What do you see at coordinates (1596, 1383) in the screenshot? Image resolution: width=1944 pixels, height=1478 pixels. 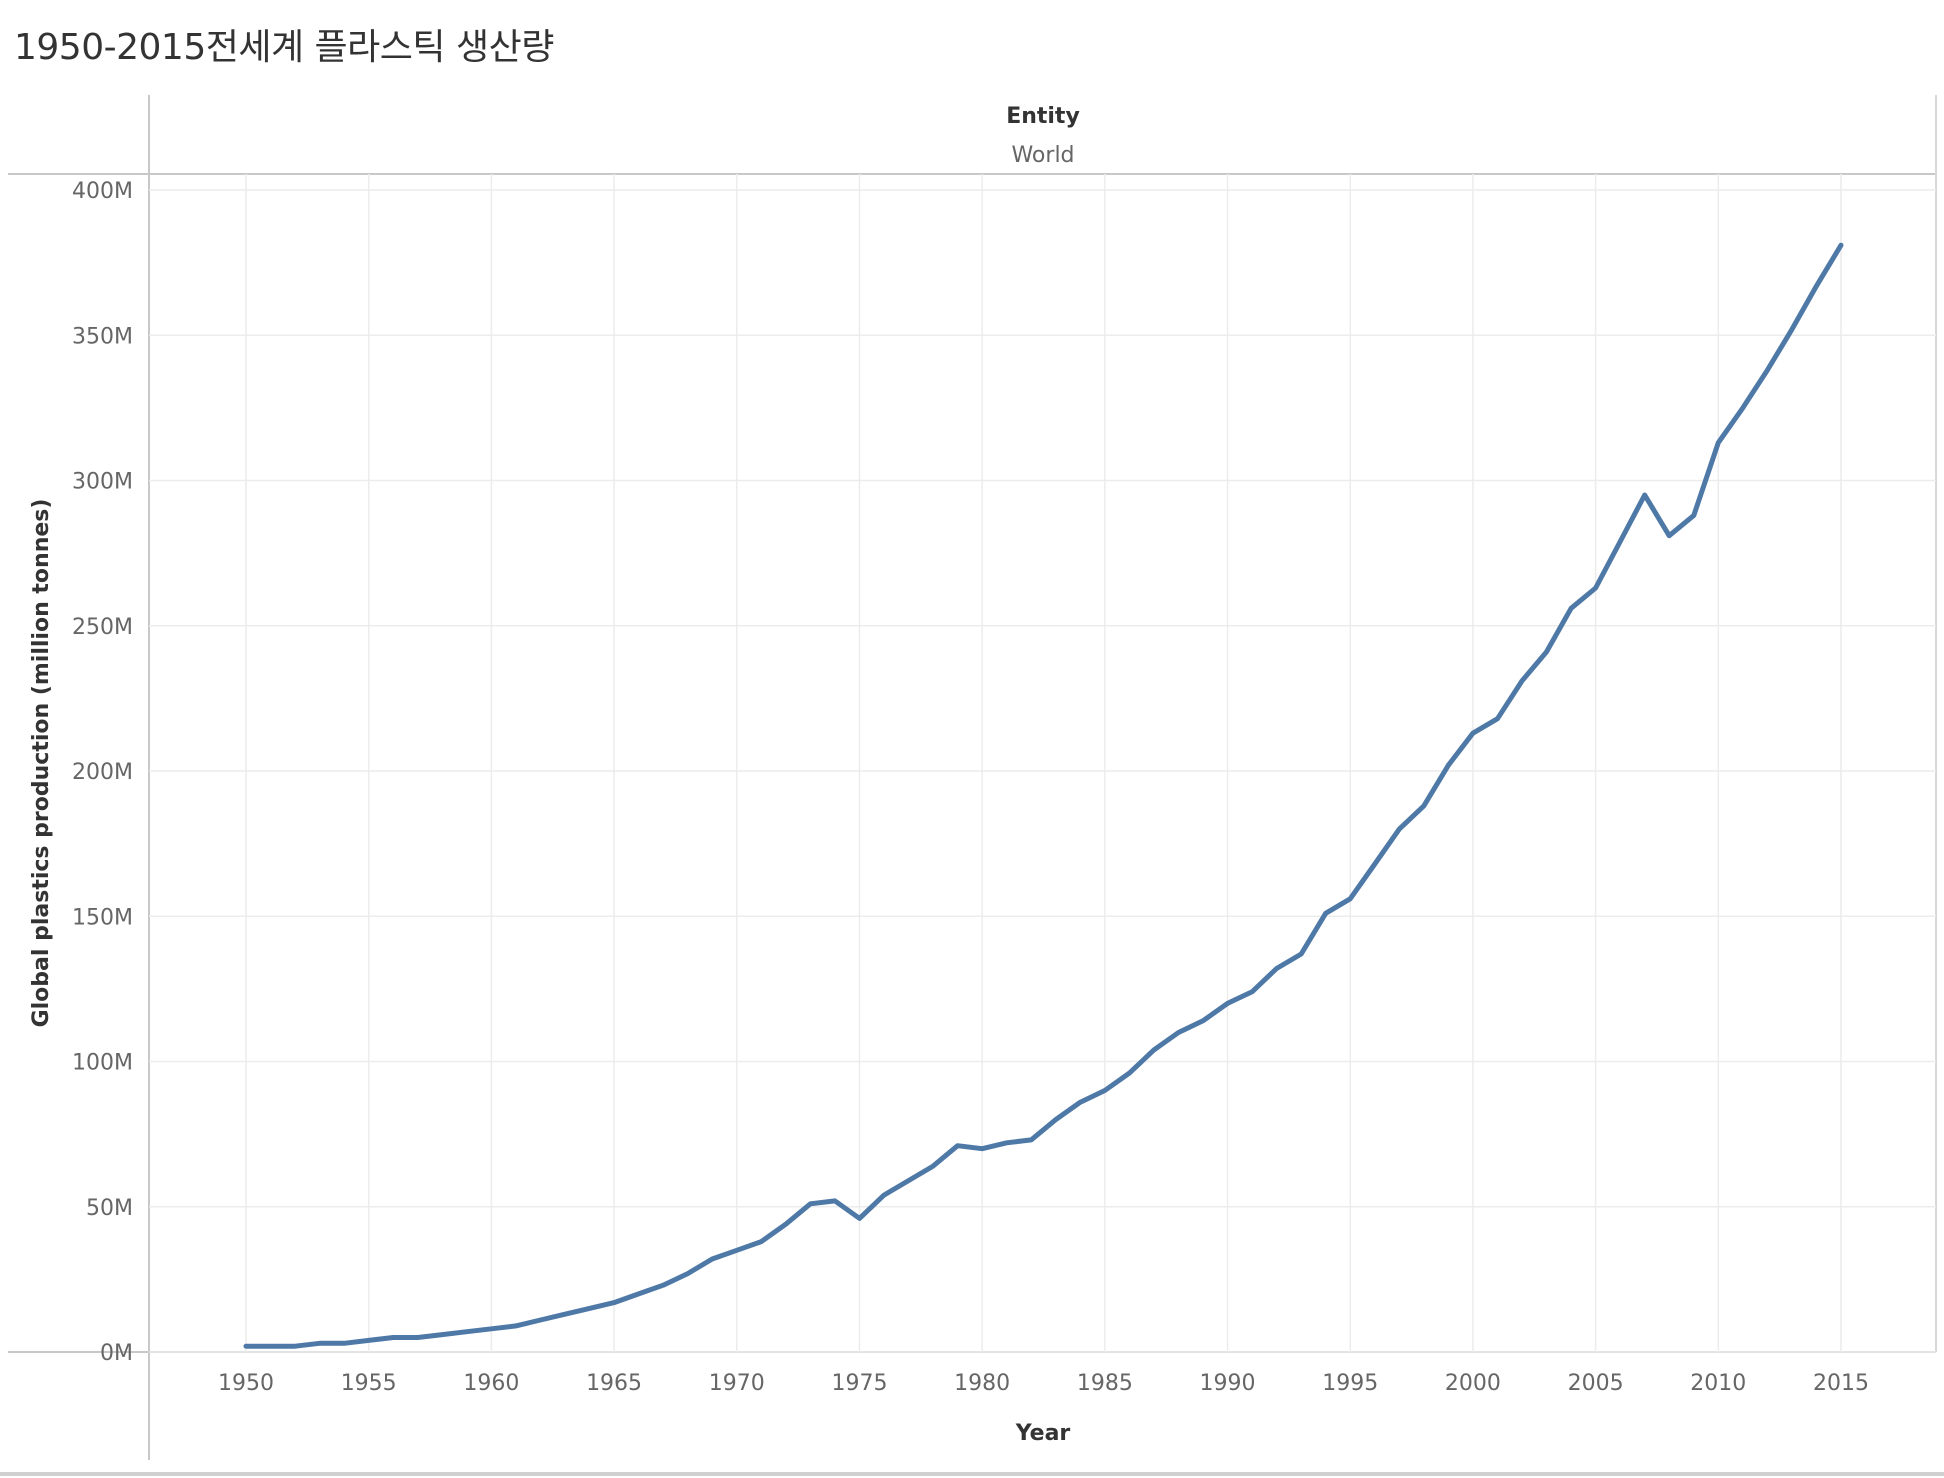 I see `x-tick-label: 2005` at bounding box center [1596, 1383].